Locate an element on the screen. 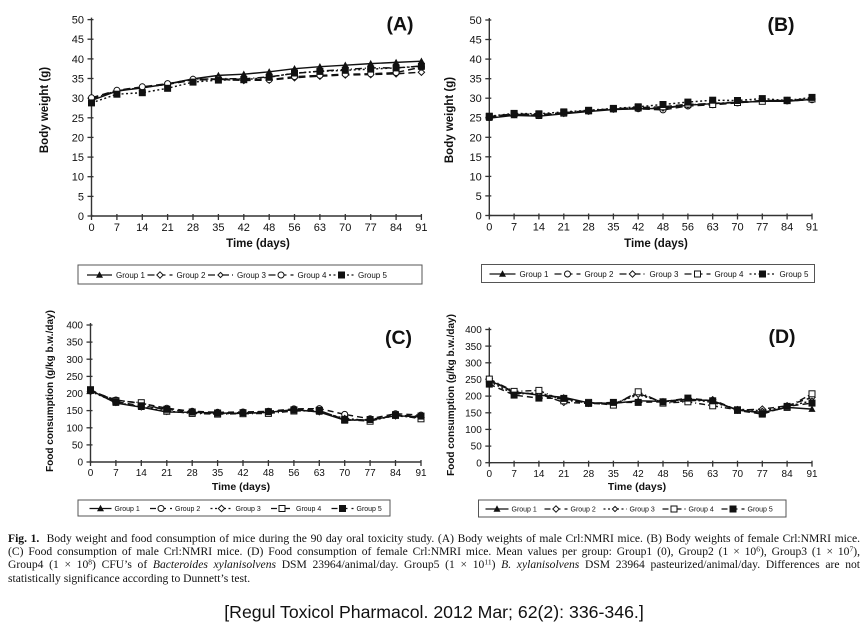  svg-text: Group 2 is located at coordinates (191, 275).